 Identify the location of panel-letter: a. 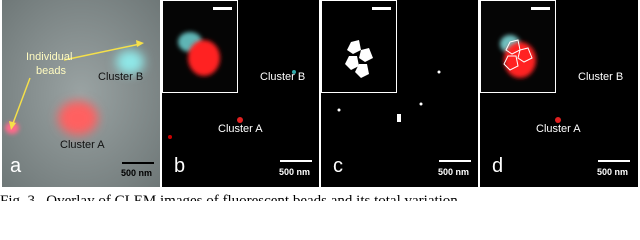
(16, 166).